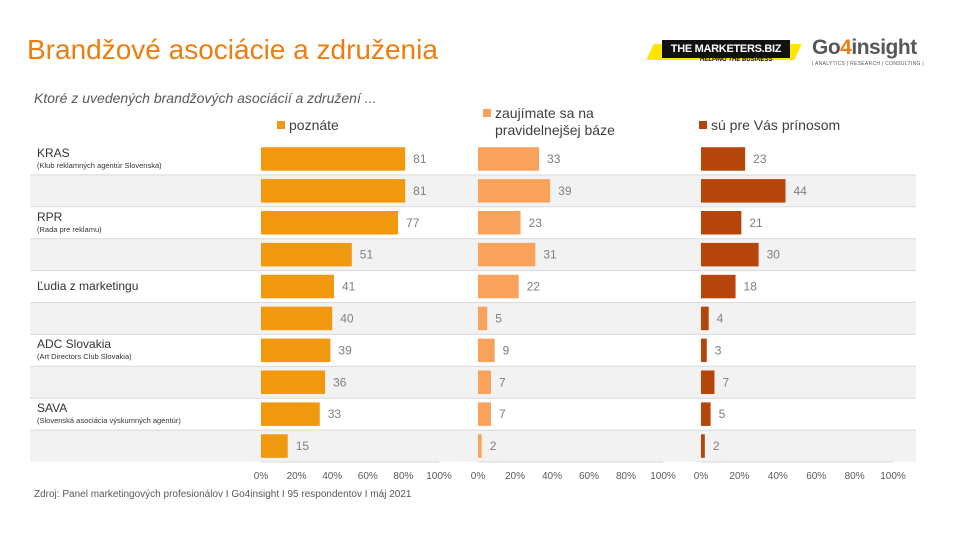 Image resolution: width=960 pixels, height=540 pixels. I want to click on category-label: Ľudia z marketingu, so click(88, 285).